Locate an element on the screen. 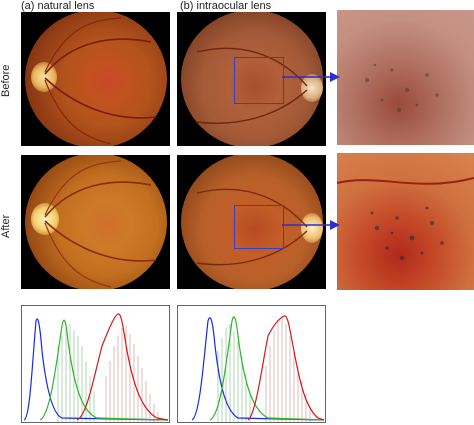  column-label-intraocular-lens: (b) intraocular lens is located at coordinates (226, 6).